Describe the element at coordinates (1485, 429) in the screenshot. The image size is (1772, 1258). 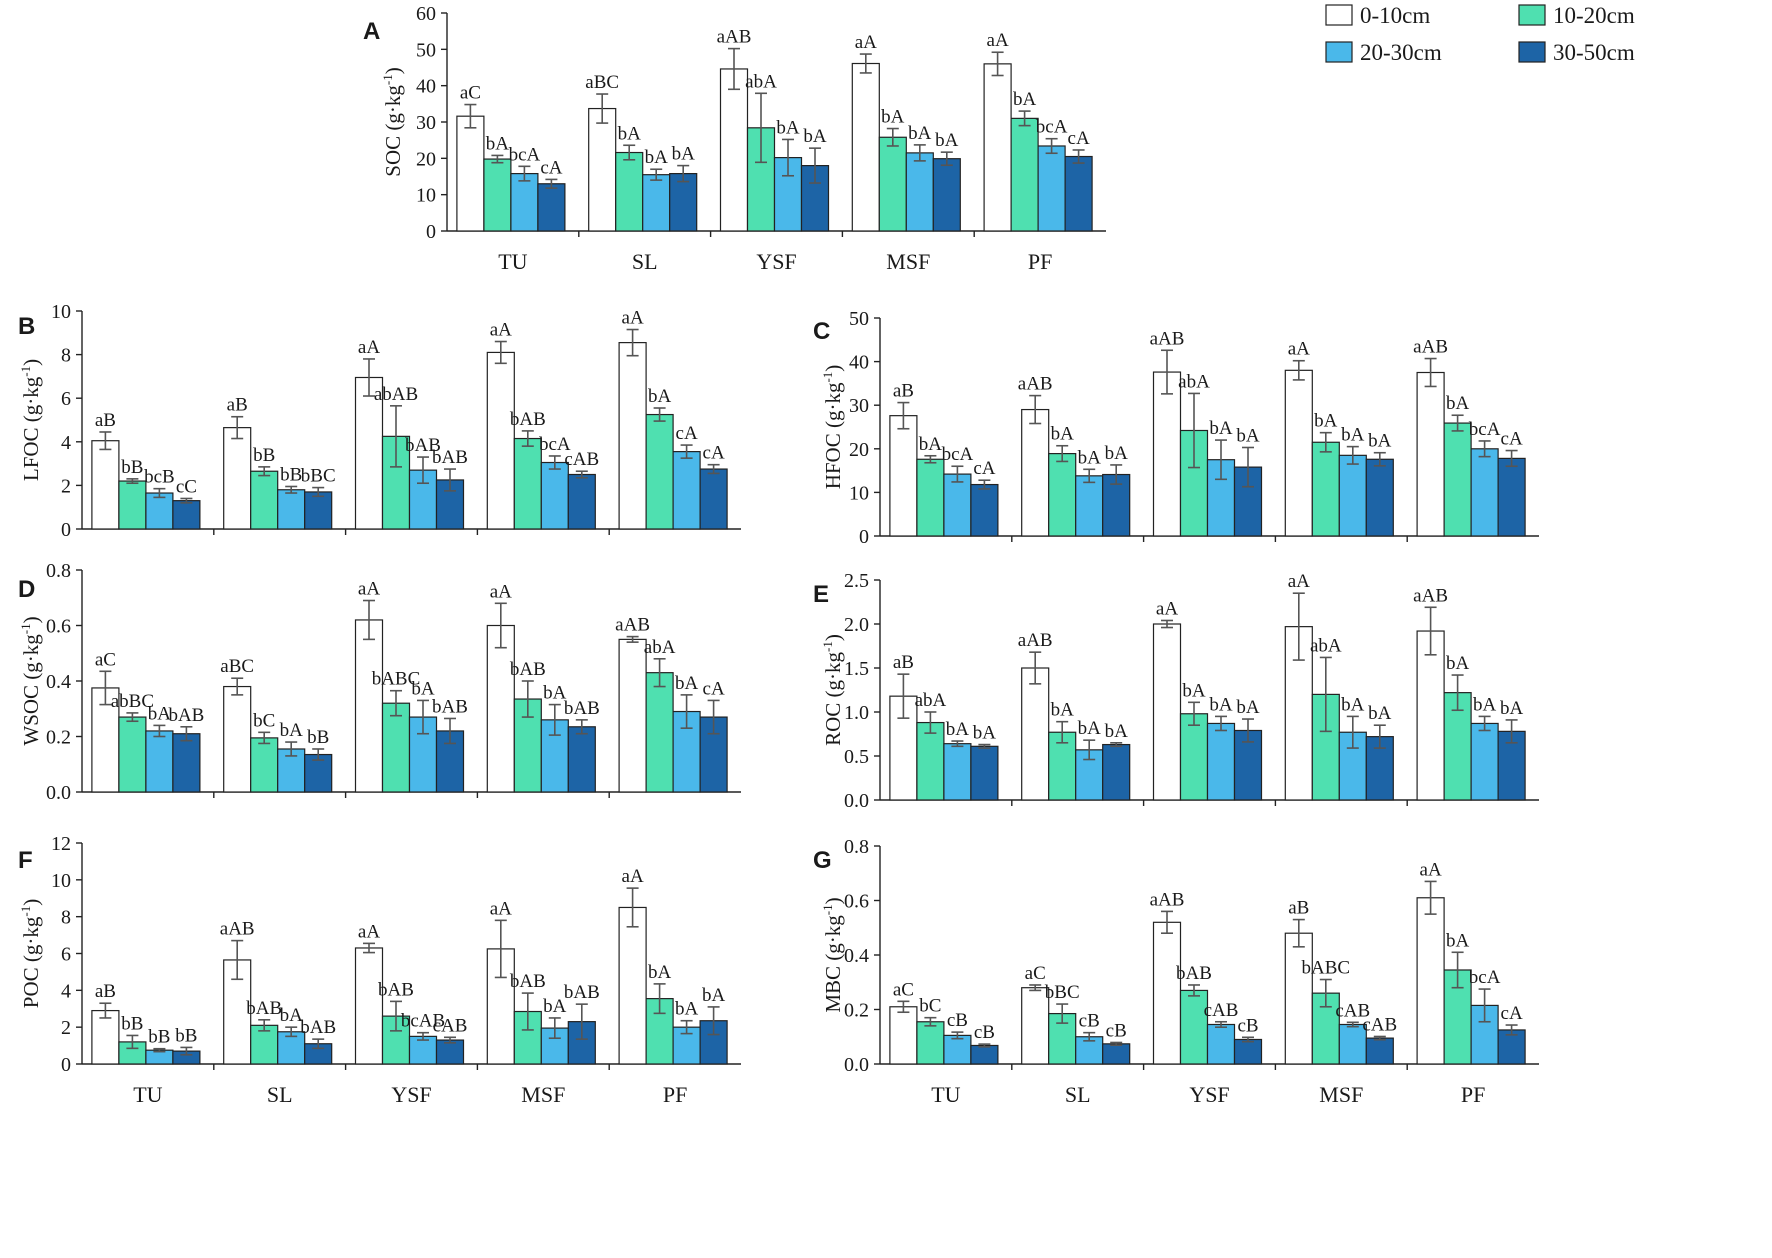
I see `data-label: bcA` at that location.